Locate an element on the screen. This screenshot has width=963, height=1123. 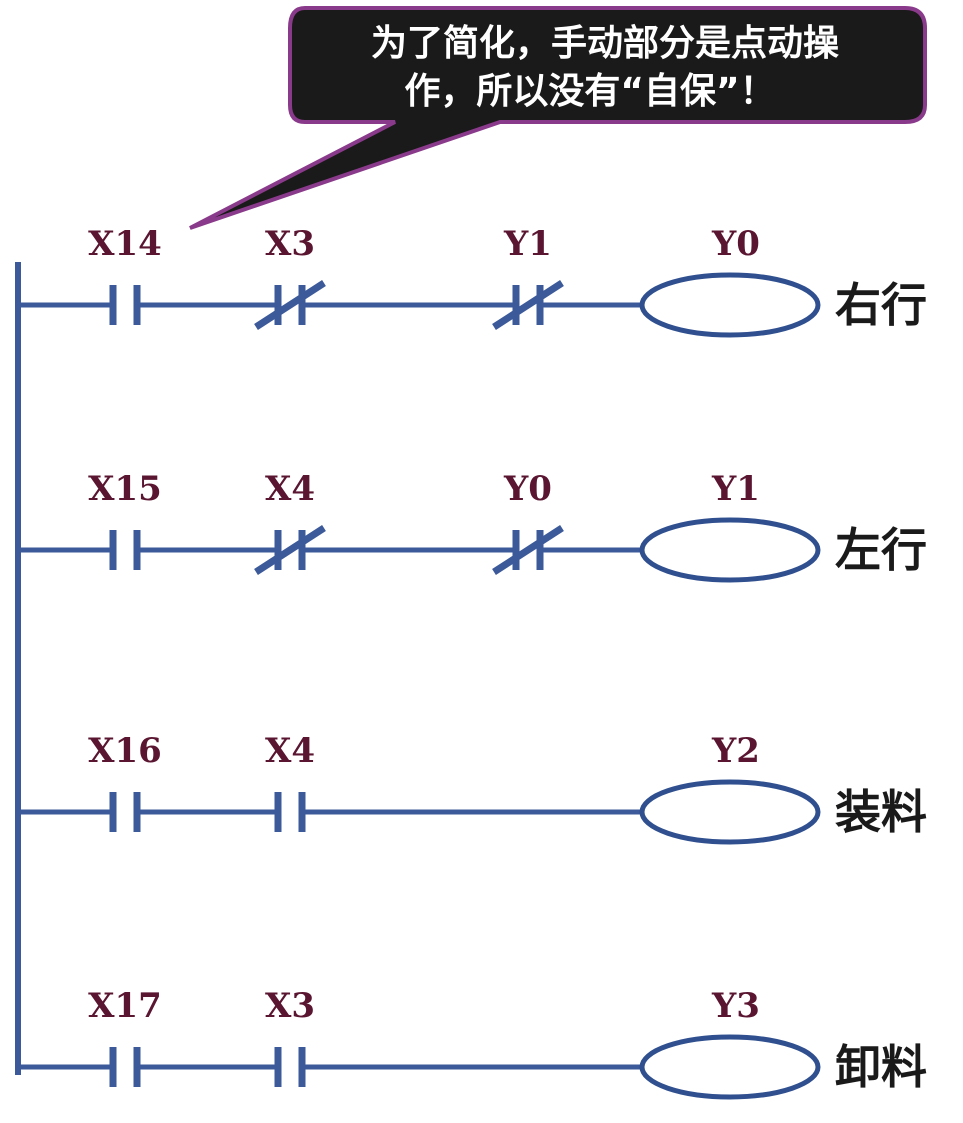
callout-line-1: 为了简化，手动部分是点动操 is located at coordinates (605, 43).